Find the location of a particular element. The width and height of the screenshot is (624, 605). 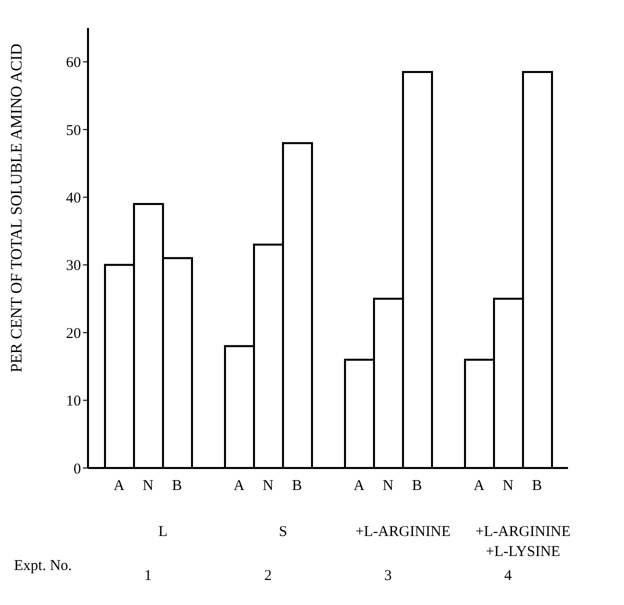

x-tick-label: +L-ARGININE is located at coordinates (403, 532).